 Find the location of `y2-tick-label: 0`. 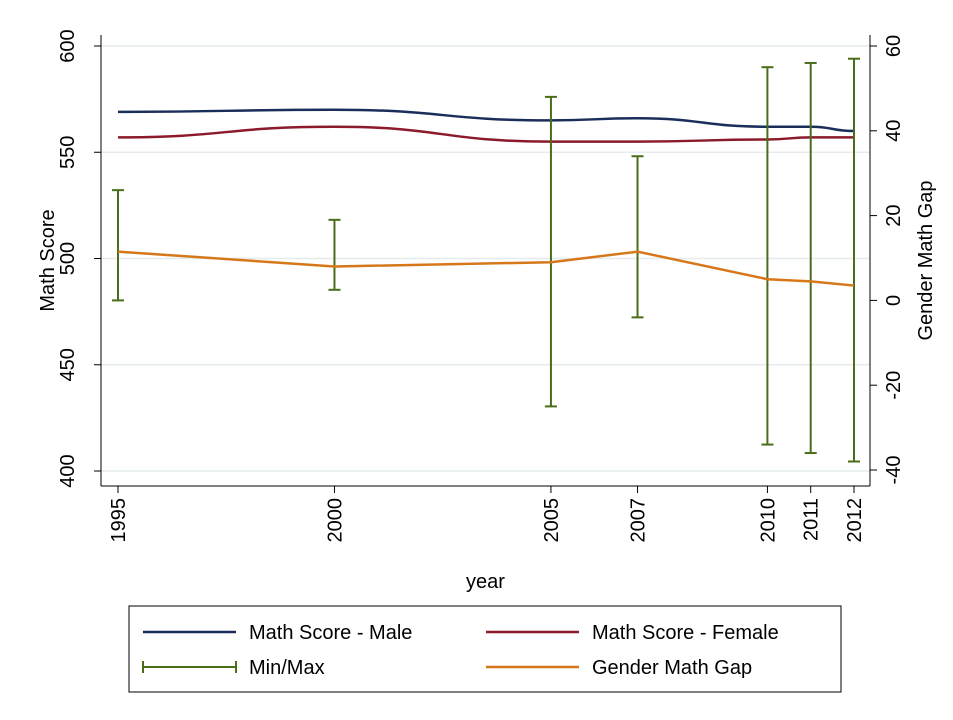

y2-tick-label: 0 is located at coordinates (894, 300).